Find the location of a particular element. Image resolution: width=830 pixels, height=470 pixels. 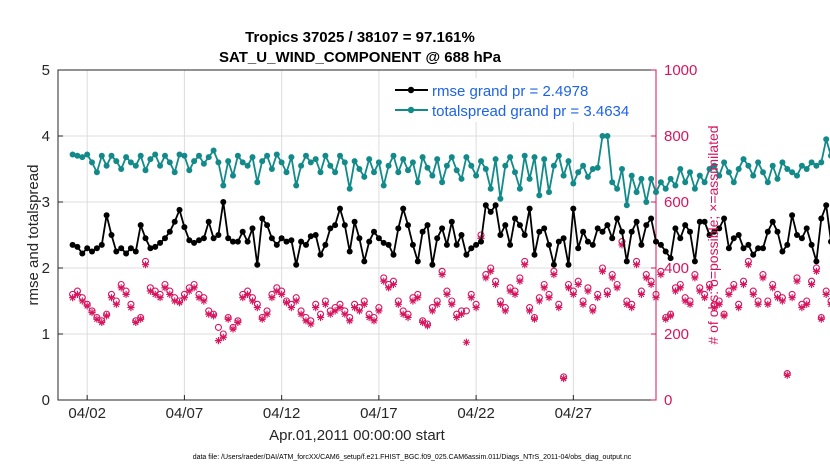

y-axis-right: 0 200 400 600 800 1000 is located at coordinates (674, 235).